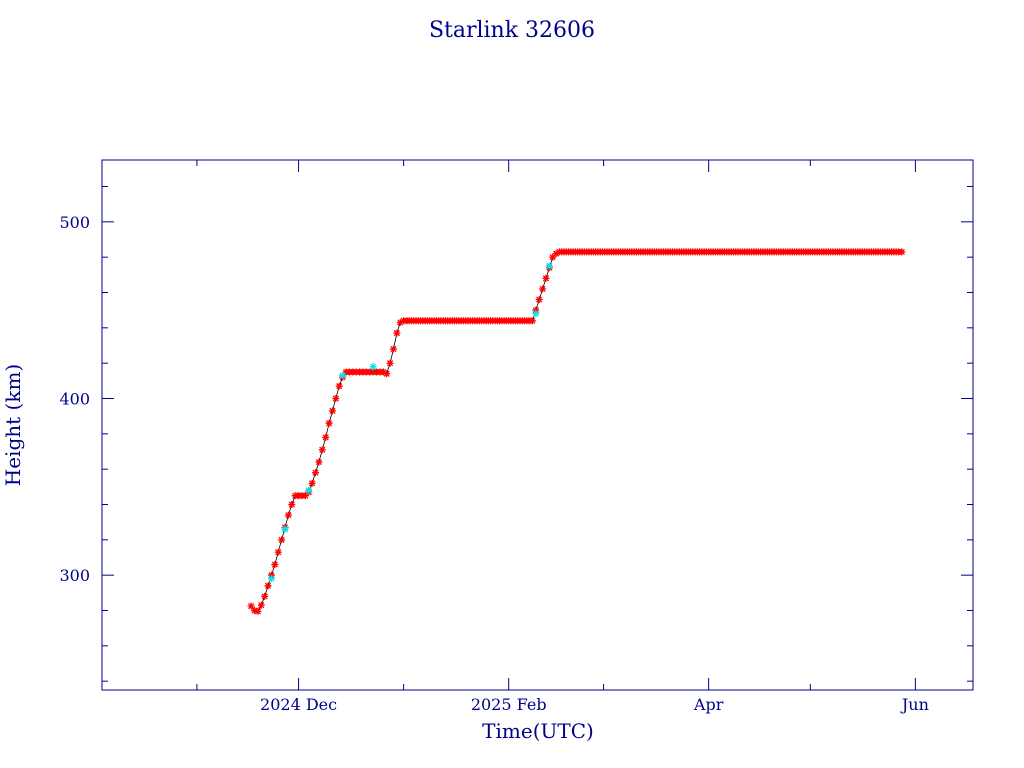  I want to click on y-tick-label: 300, so click(74, 575).